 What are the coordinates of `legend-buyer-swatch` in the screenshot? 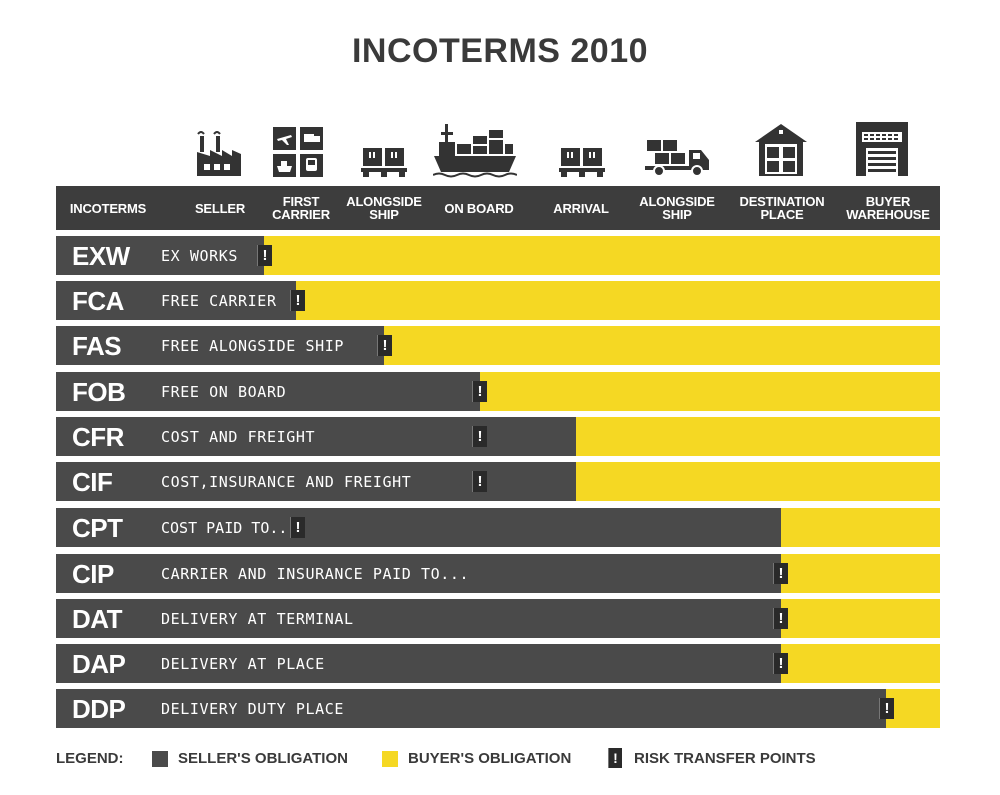 It's located at (390, 759).